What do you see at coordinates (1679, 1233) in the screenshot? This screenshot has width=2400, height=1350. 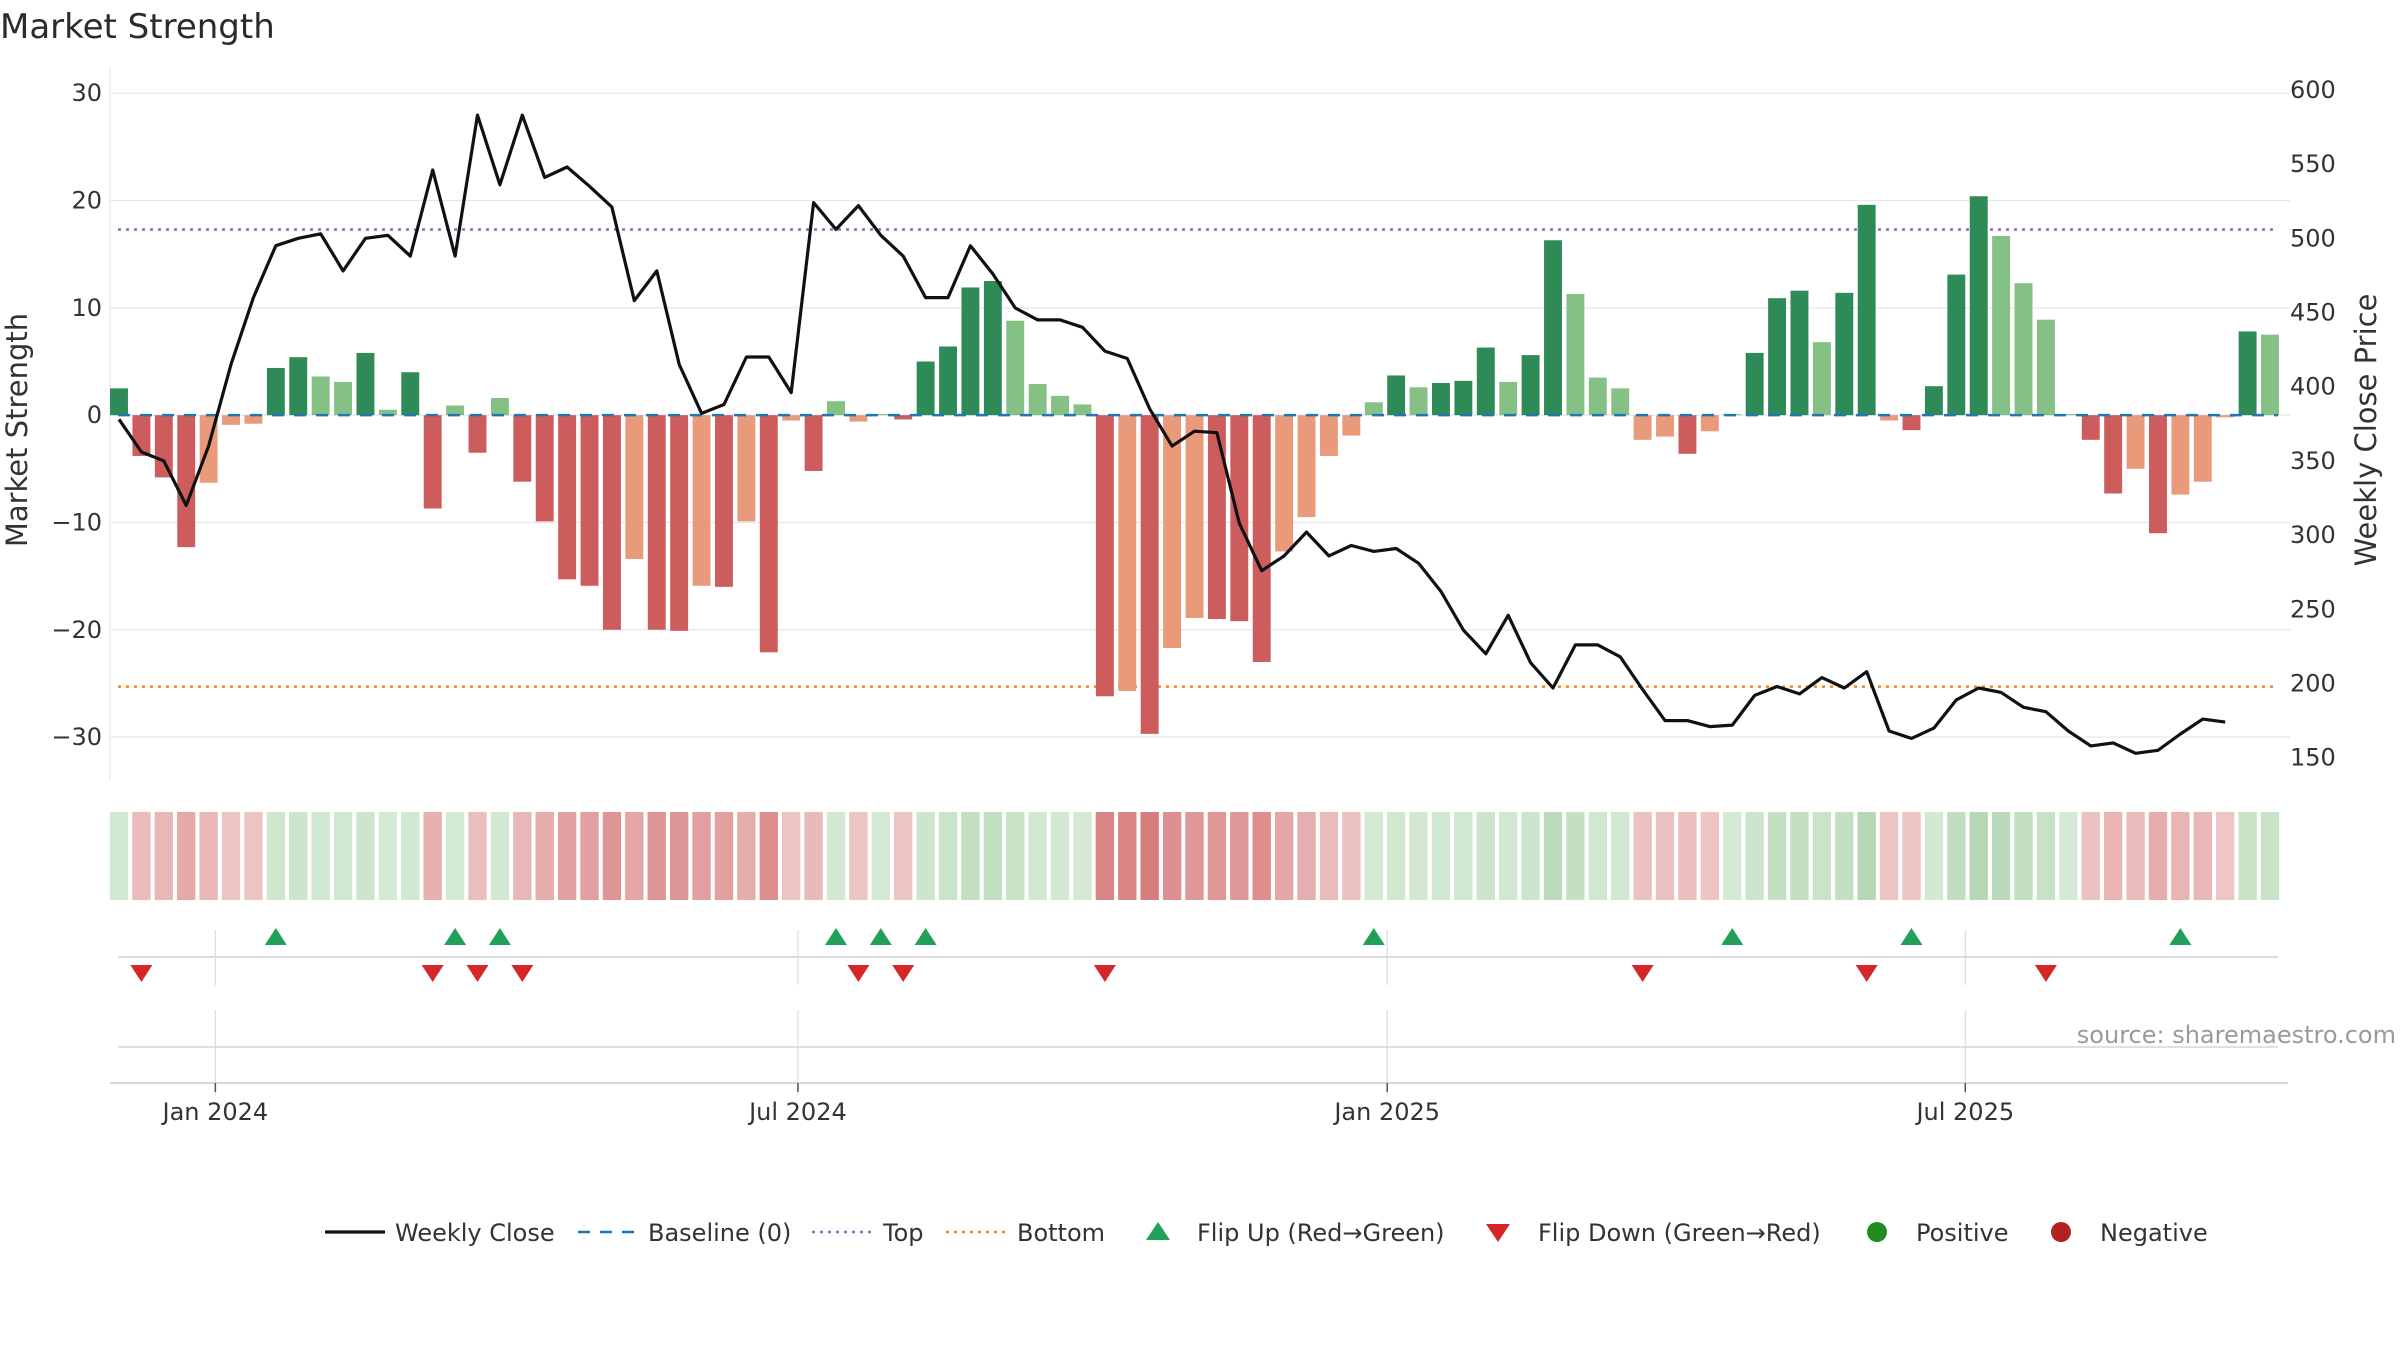 I see `legend-label: Flip Down (Green→Red)` at bounding box center [1679, 1233].